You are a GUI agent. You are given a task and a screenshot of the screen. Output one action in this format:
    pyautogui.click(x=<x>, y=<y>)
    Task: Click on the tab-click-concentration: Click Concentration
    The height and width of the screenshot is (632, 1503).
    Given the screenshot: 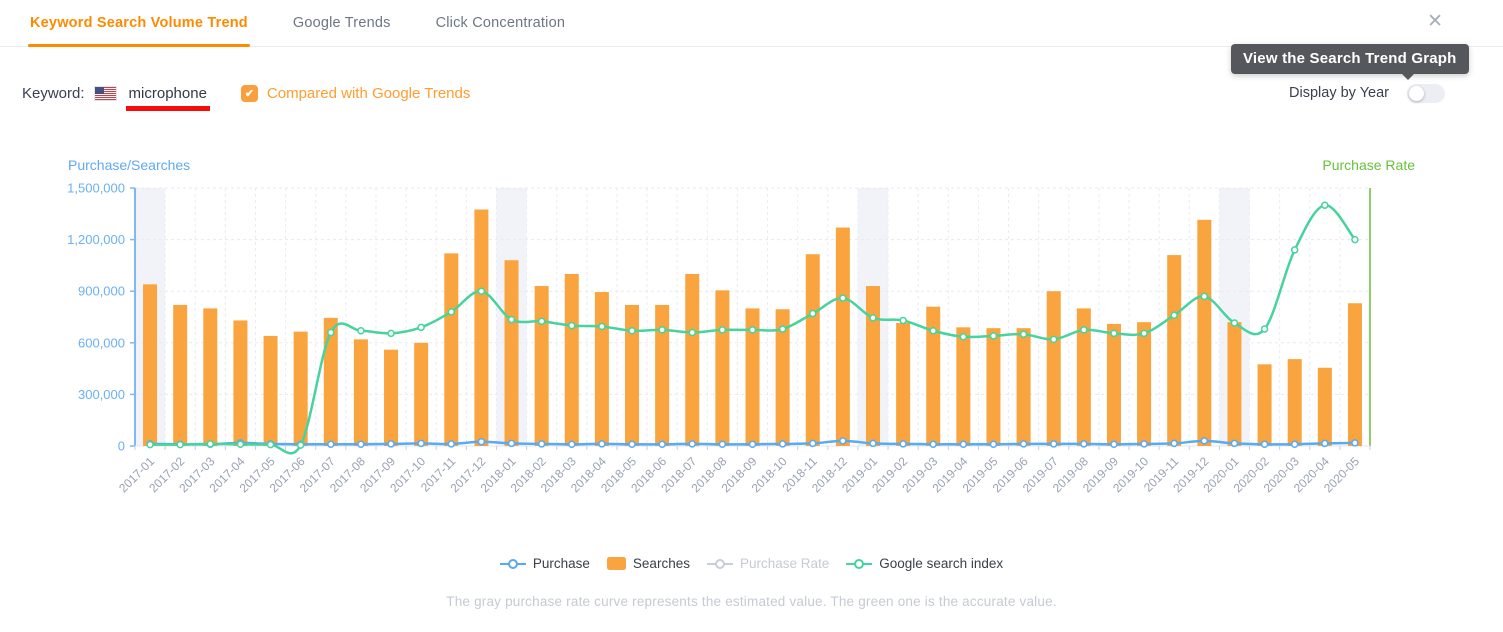 What is the action you would take?
    pyautogui.click(x=501, y=23)
    